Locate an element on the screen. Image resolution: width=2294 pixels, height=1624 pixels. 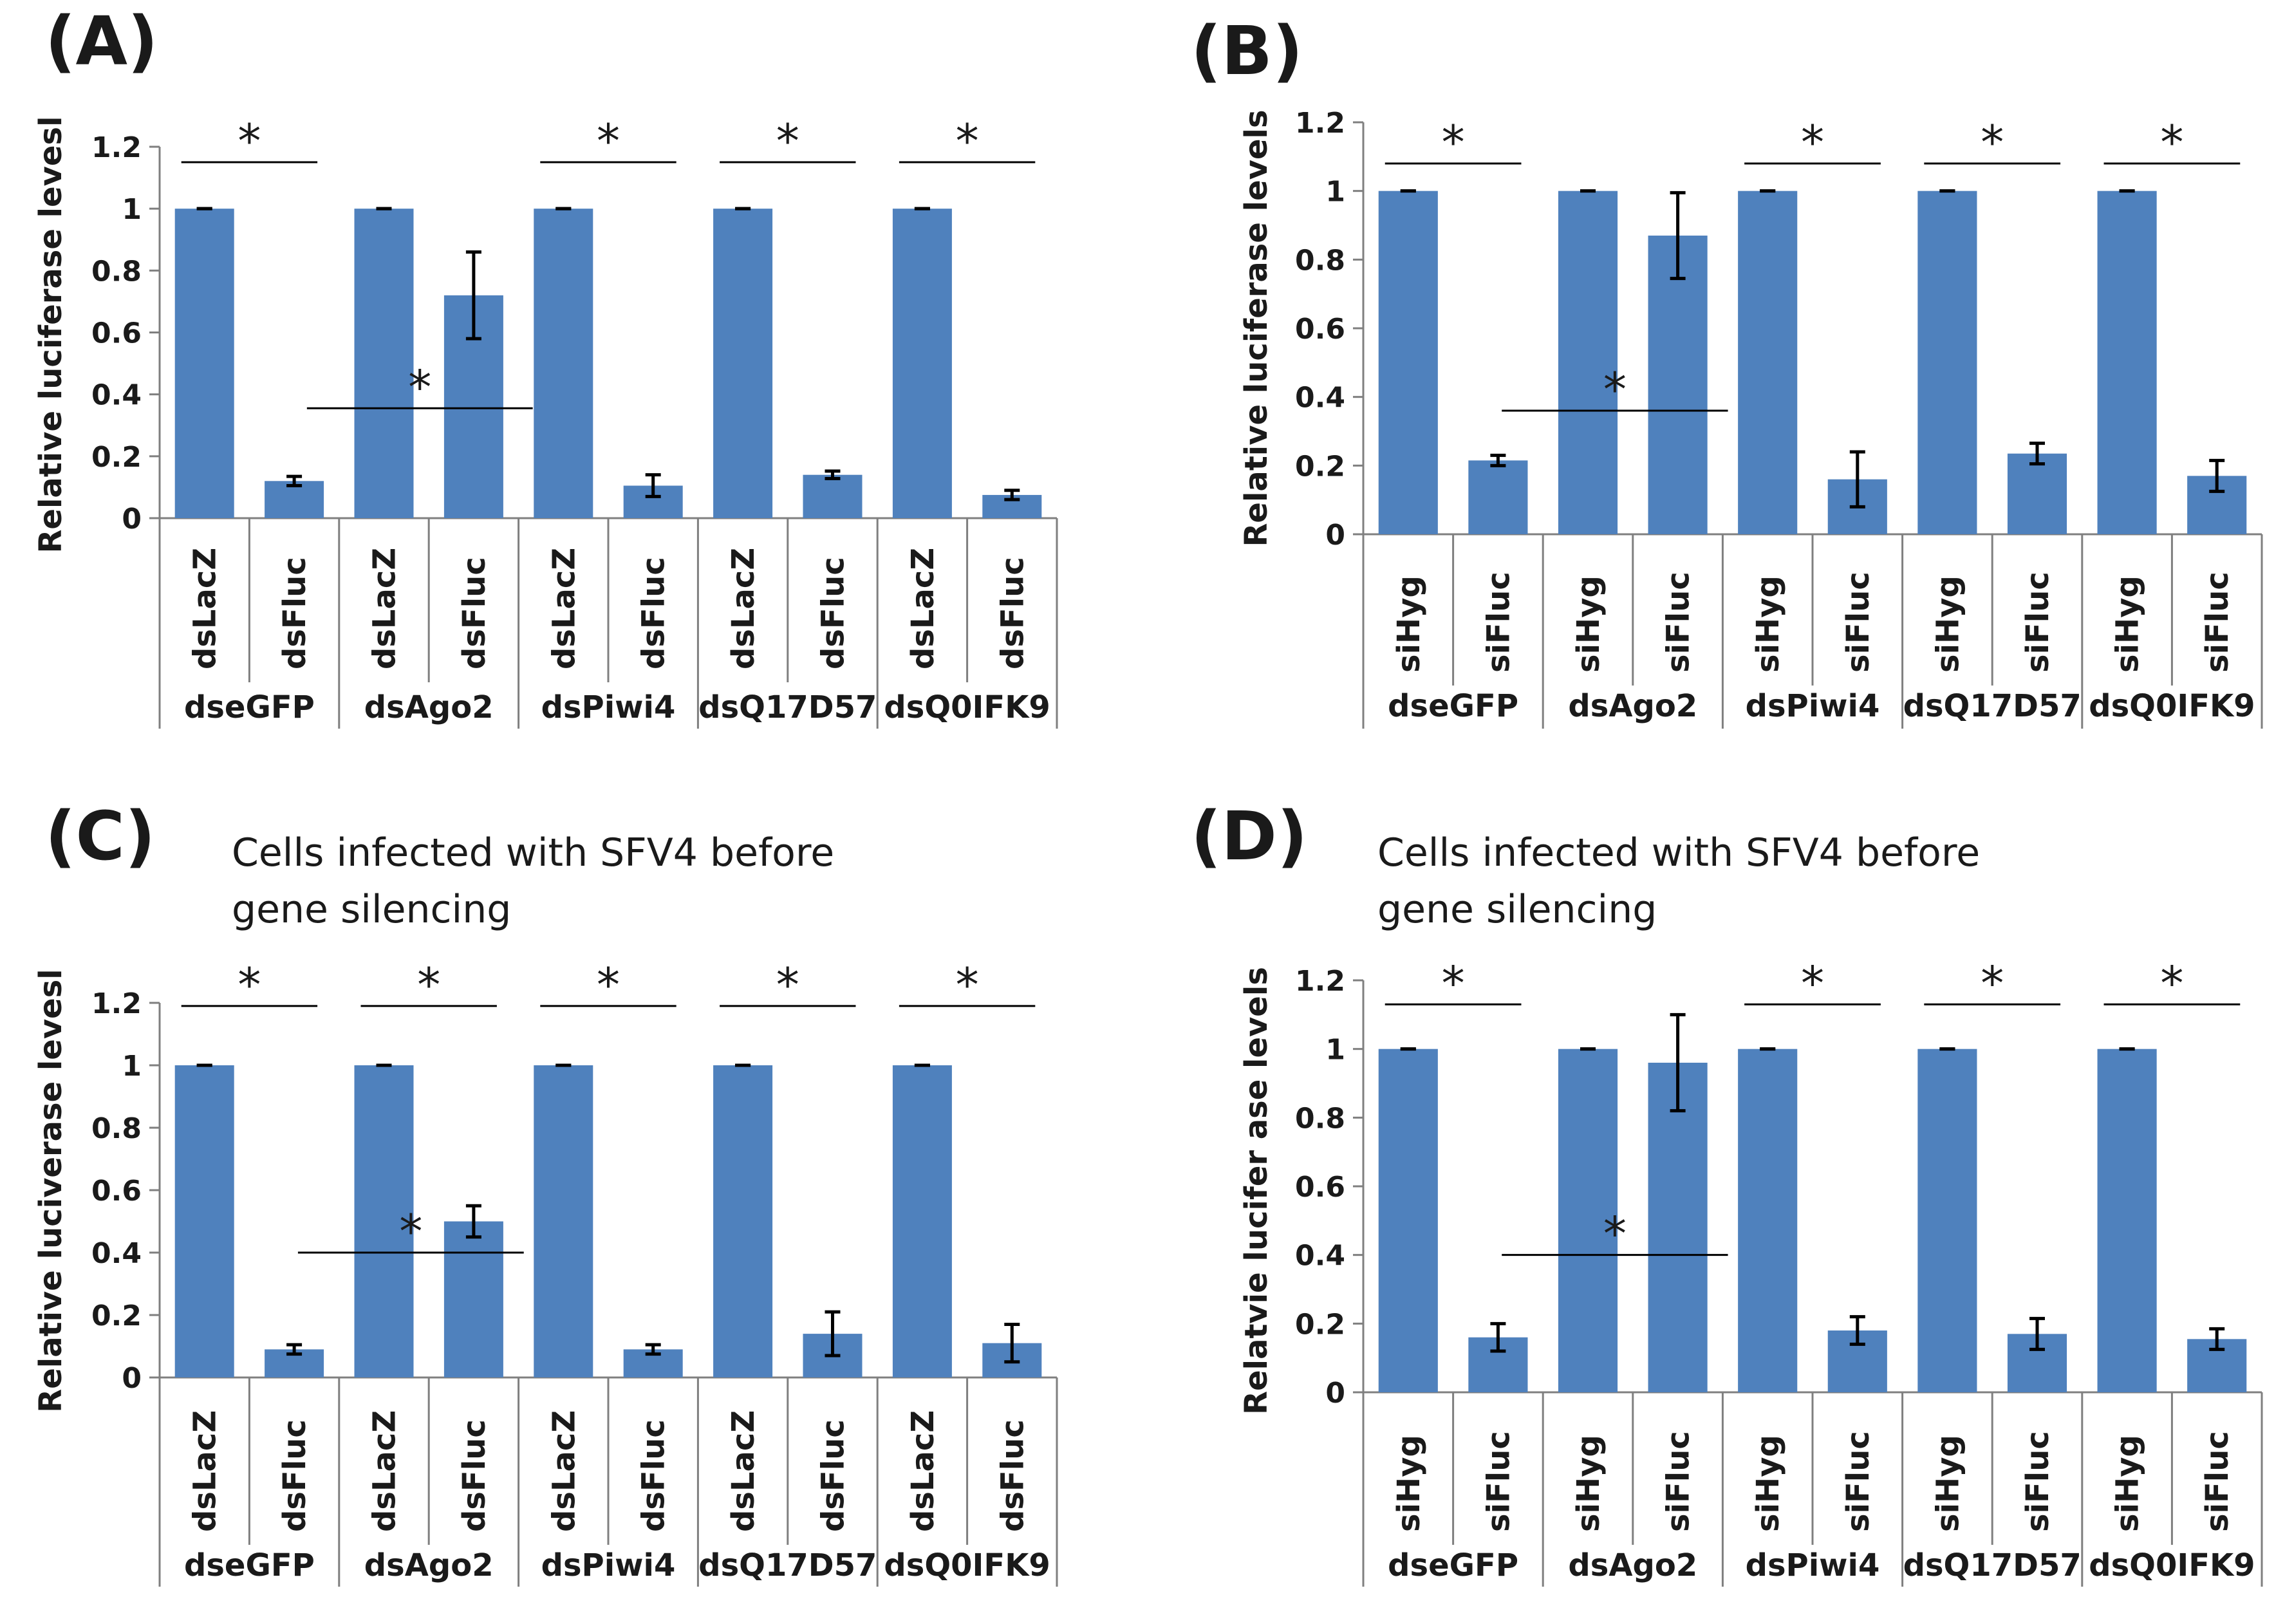
y-axis-label: Relative luciferase levesl is located at coordinates (51, 334).